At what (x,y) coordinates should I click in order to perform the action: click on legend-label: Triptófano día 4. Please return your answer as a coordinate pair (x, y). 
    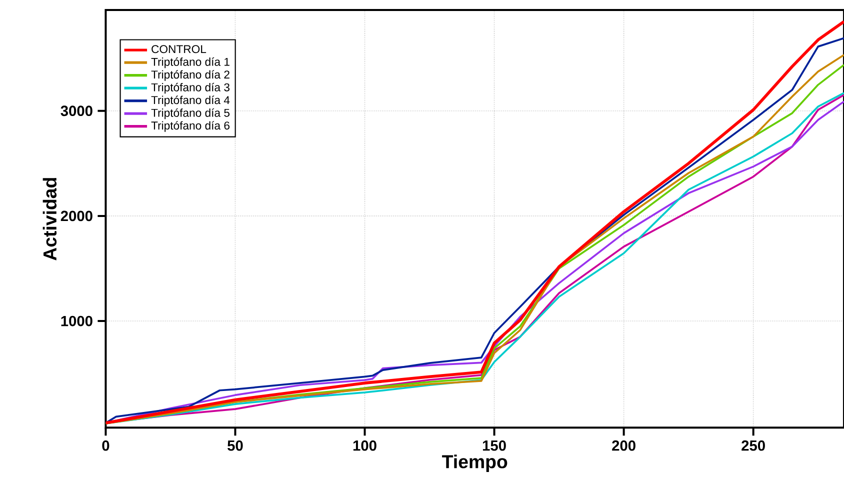
    Looking at the image, I should click on (190, 101).